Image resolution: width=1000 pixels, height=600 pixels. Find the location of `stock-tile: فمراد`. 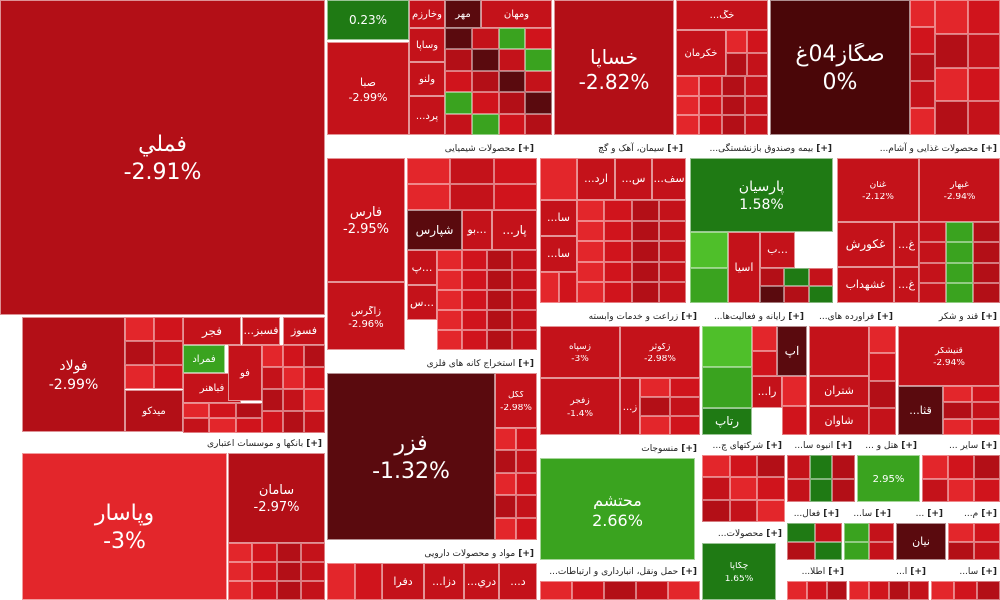

stock-tile: فمراد is located at coordinates (204, 359).